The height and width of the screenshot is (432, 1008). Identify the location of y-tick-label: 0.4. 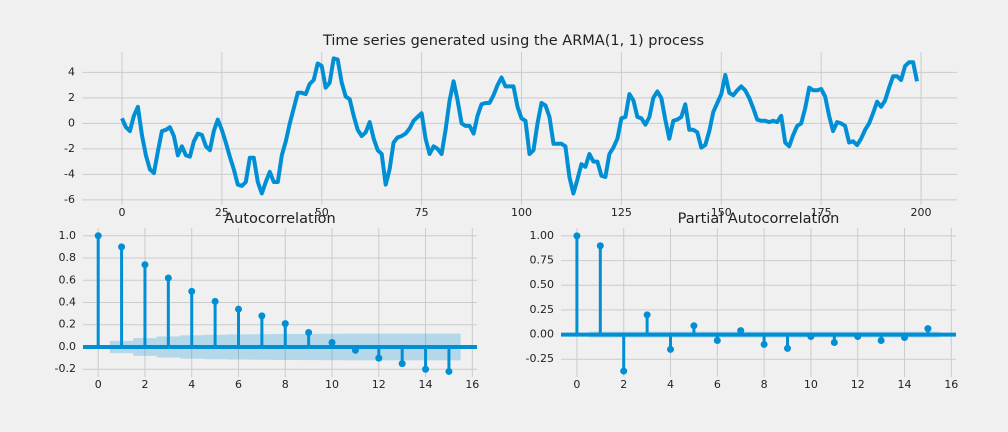
(68, 302).